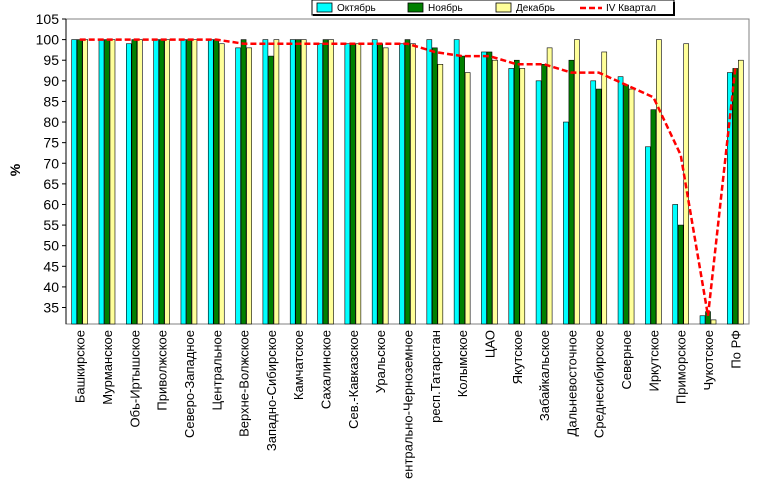 The width and height of the screenshot is (777, 479). What do you see at coordinates (51, 60) in the screenshot?
I see `y-tick-label: 95` at bounding box center [51, 60].